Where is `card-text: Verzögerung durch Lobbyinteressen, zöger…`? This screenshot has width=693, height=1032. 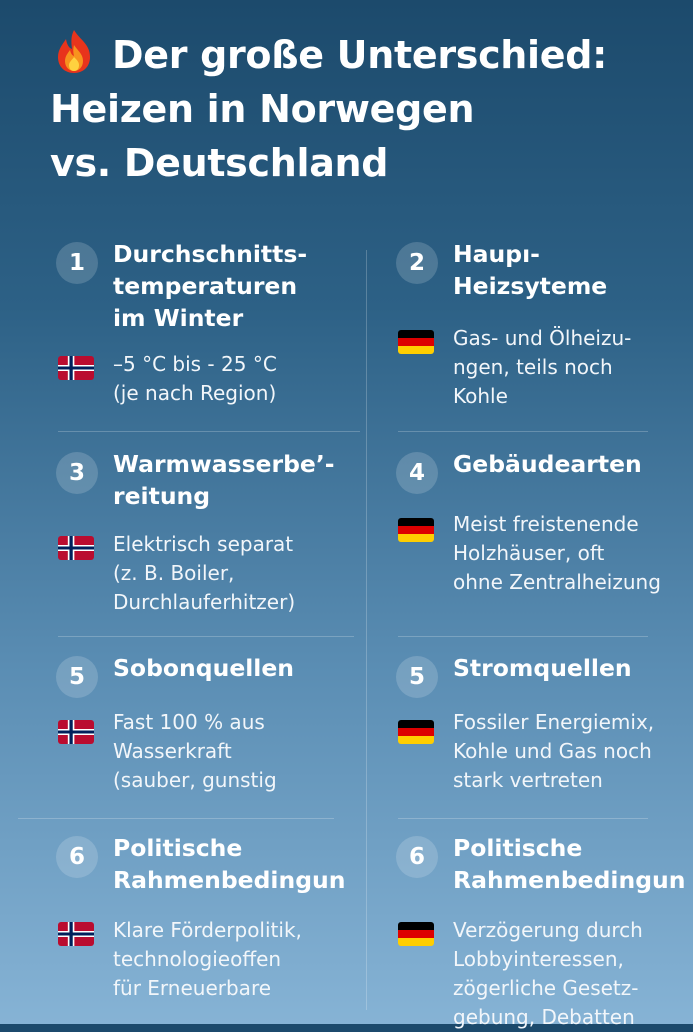
card-text: Verzögerung durch Lobbyinteressen, zöger… is located at coordinates (548, 973).